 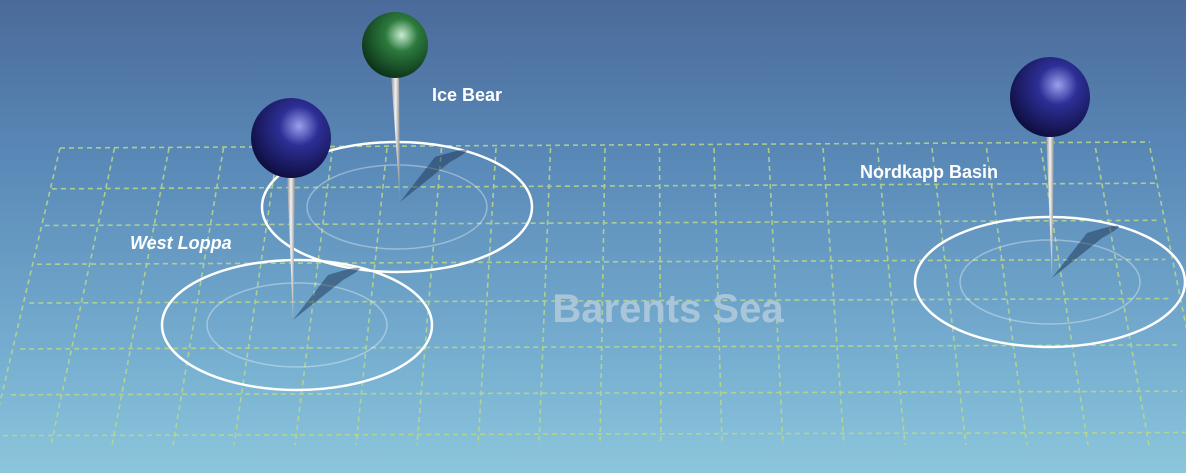 I want to click on pin-ring, so click(x=297, y=325).